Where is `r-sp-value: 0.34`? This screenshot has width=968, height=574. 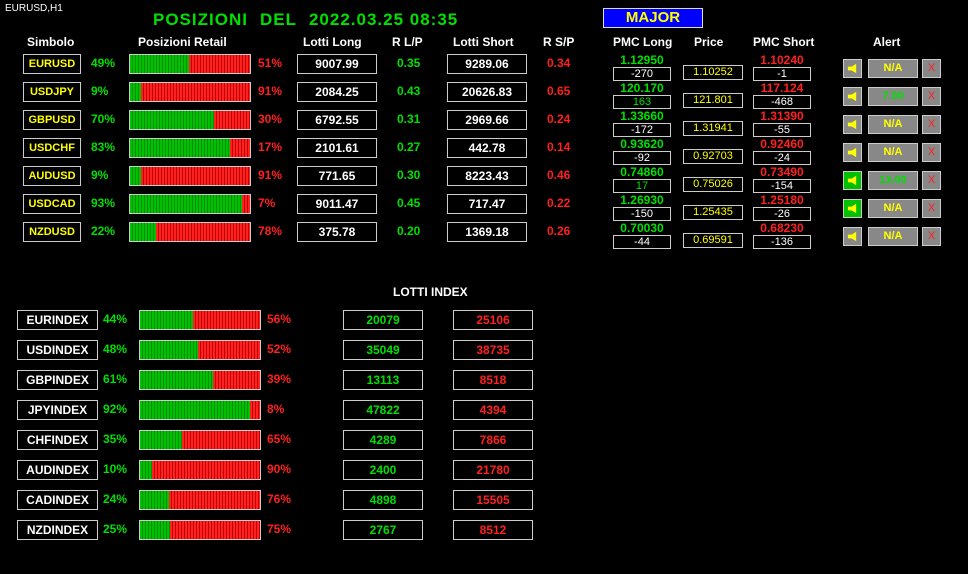 r-sp-value: 0.34 is located at coordinates (559, 63).